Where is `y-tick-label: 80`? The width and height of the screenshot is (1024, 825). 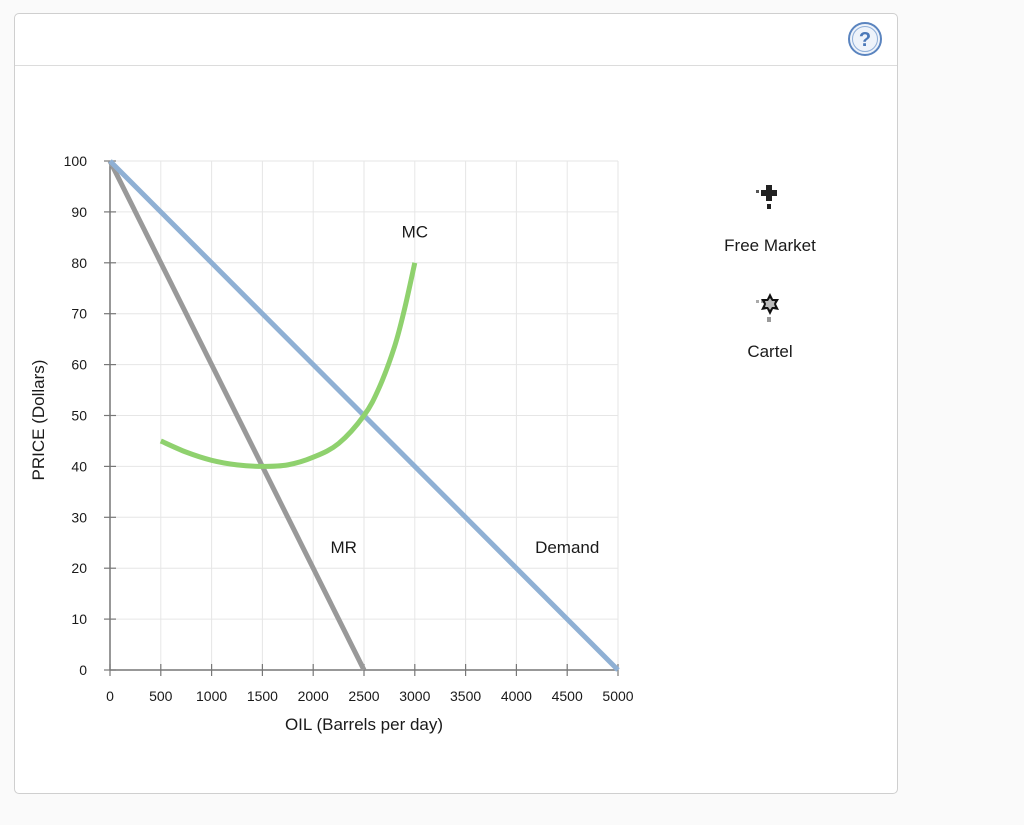 y-tick-label: 80 is located at coordinates (79, 263).